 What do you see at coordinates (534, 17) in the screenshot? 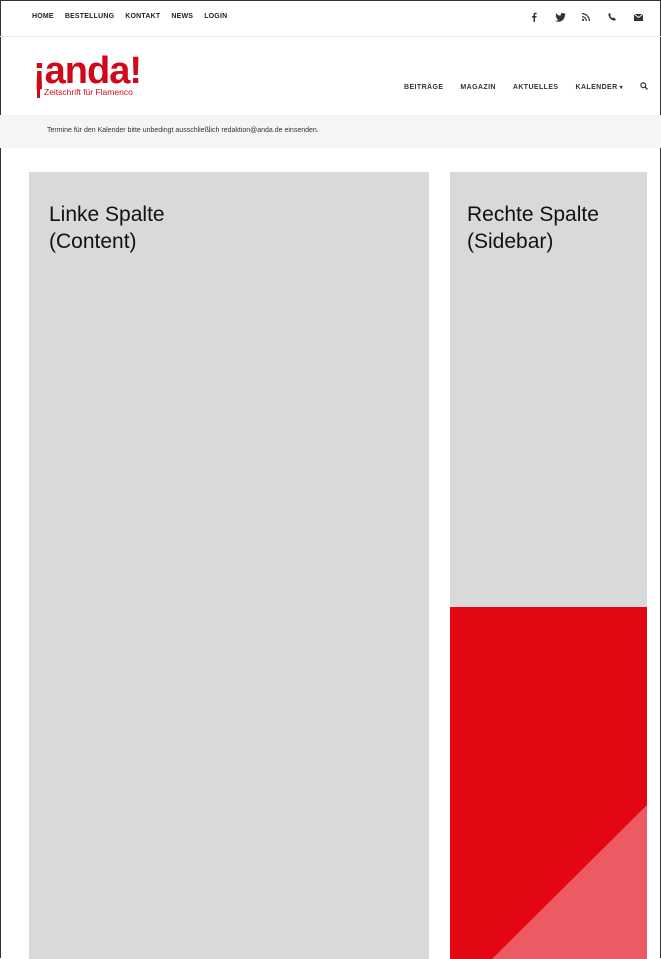
I see `facebook-icon` at bounding box center [534, 17].